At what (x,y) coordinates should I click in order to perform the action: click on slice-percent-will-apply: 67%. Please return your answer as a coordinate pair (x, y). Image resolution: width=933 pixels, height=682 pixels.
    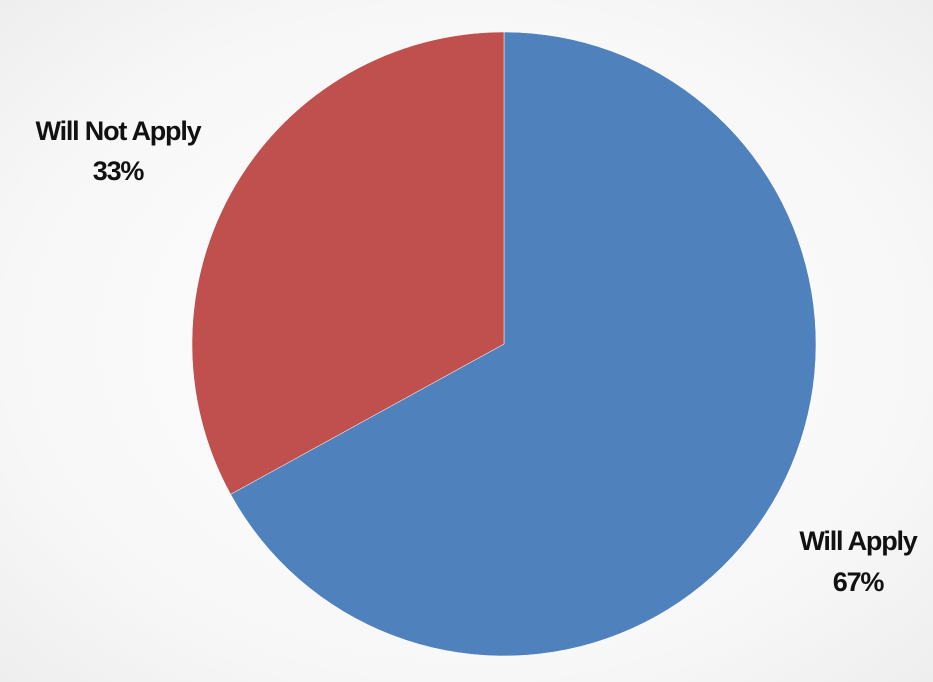
    Looking at the image, I should click on (859, 582).